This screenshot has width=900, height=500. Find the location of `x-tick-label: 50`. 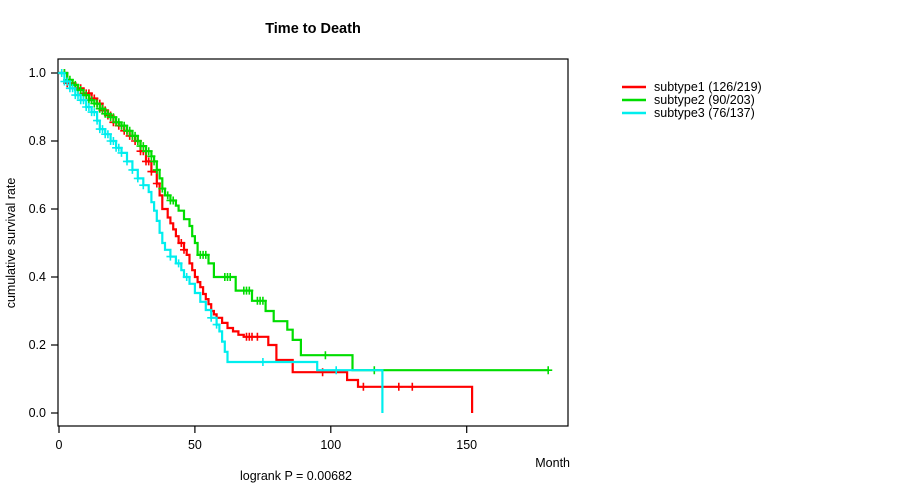

x-tick-label: 50 is located at coordinates (195, 445).